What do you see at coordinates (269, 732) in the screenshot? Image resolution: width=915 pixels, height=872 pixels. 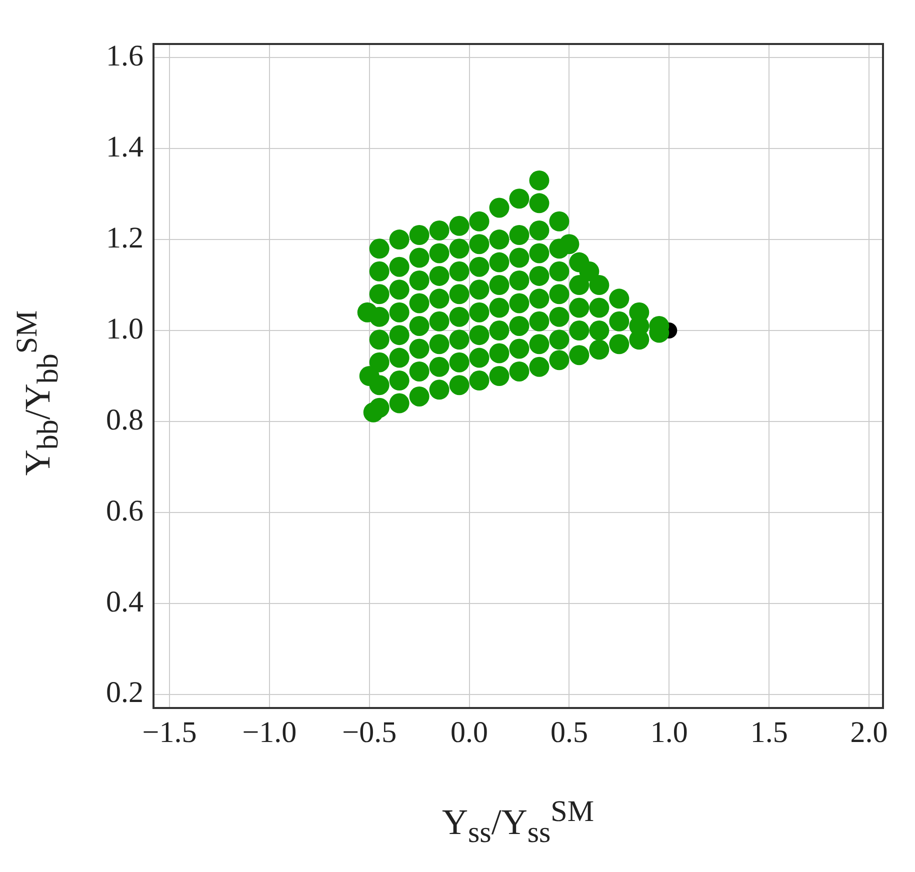 I see `x-tick-label: −1.0` at bounding box center [269, 732].